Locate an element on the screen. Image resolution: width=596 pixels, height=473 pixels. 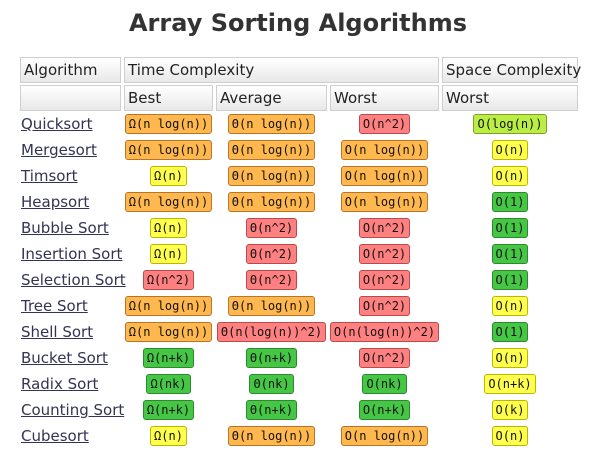
worst-complexity-badge: O(n(log(n))^2) is located at coordinates (384, 332).